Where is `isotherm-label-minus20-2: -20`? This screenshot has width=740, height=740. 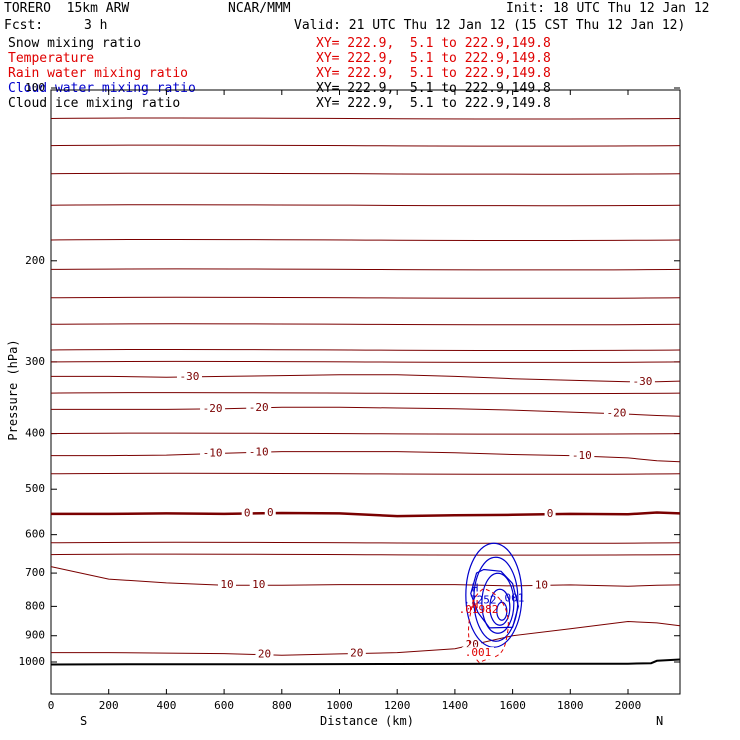 isotherm-label-minus20-2: -20 is located at coordinates (617, 413).